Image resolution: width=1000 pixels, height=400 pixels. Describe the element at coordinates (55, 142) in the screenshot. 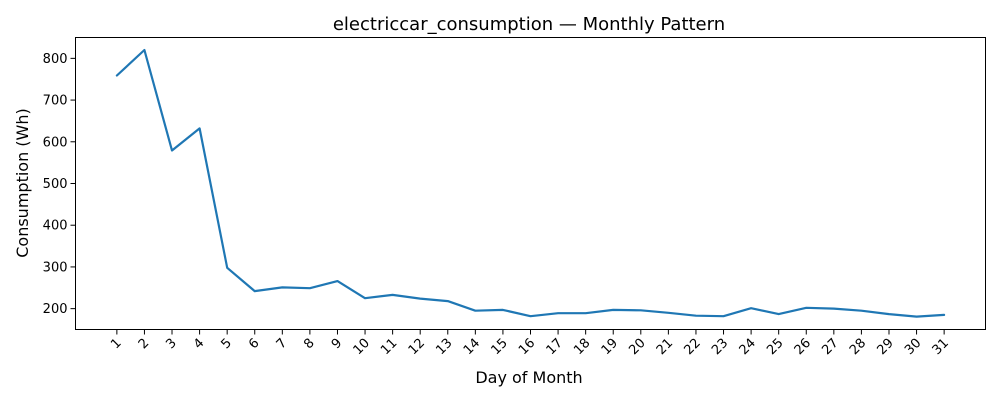

I see `y-tick-label: 600` at that location.